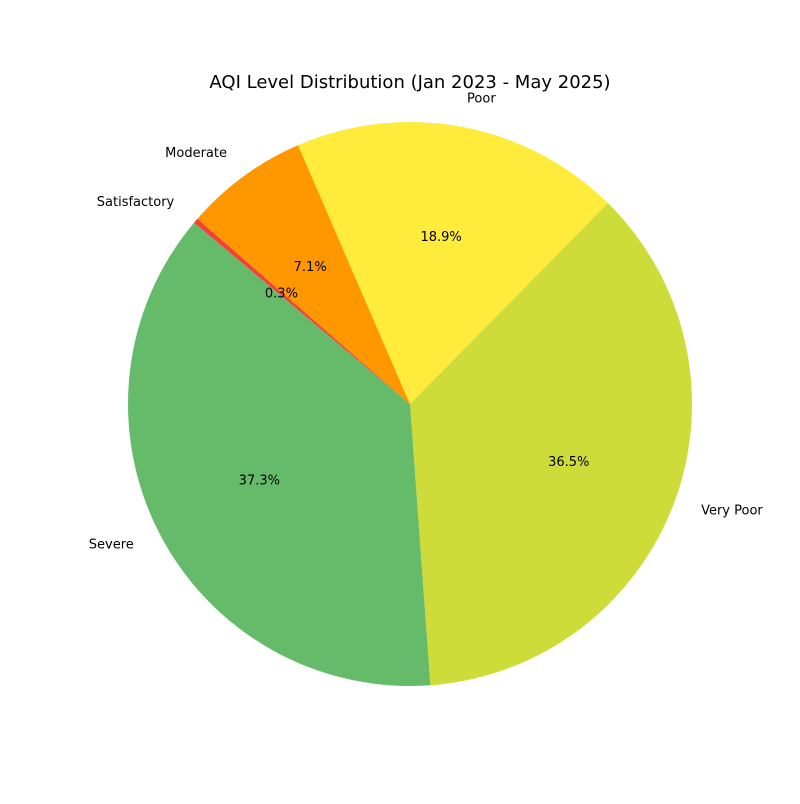 The image size is (800, 804). I want to click on pie-slice-moderate, so click(303, 274).